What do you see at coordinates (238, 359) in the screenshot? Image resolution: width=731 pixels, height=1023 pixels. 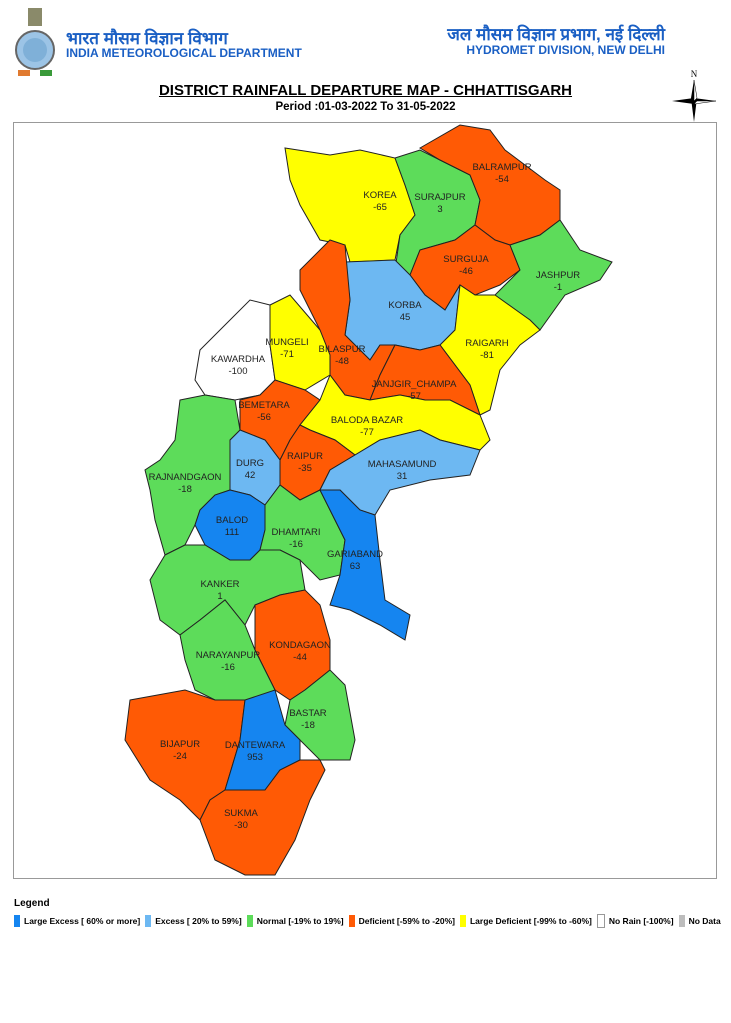 I see `district-name-label: KAWARDHA` at bounding box center [238, 359].